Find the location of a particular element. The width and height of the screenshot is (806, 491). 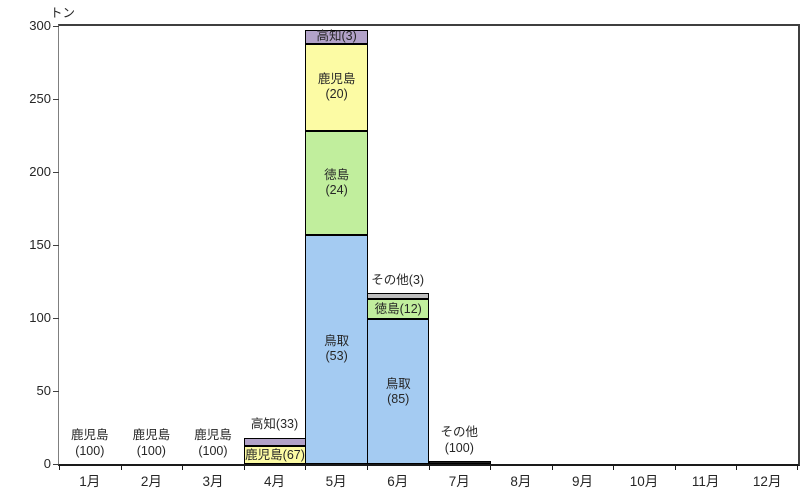

bar-segment-label: 高知(3) is located at coordinates (336, 36).